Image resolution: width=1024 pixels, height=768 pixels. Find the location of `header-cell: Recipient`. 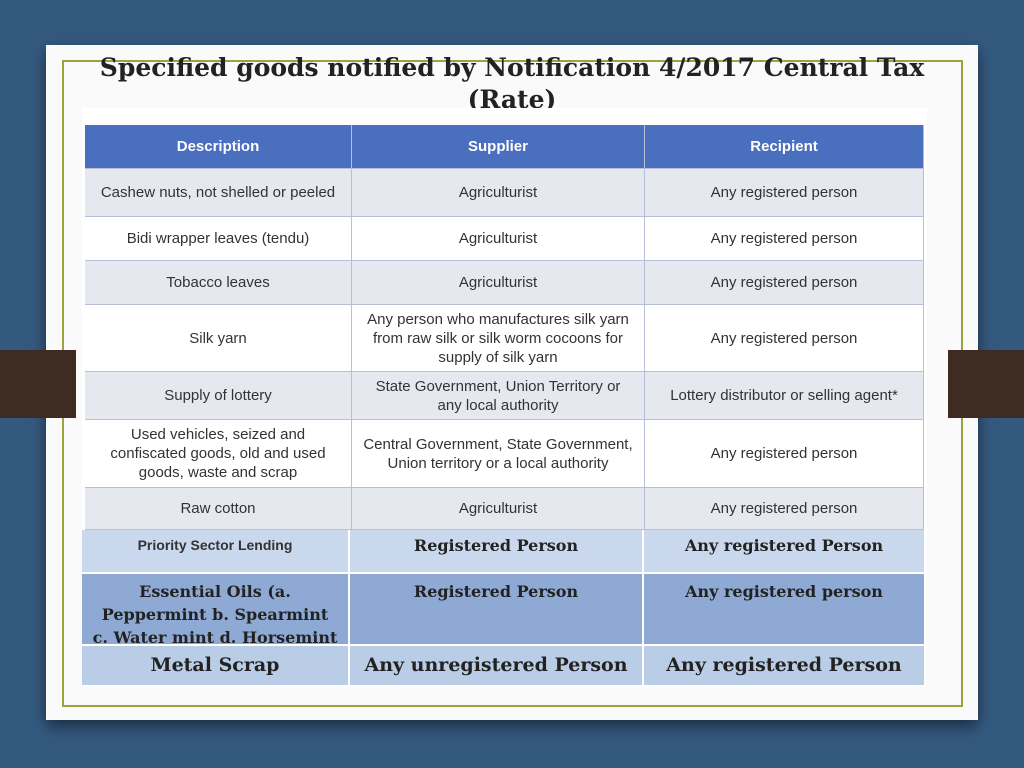

header-cell: Recipient is located at coordinates (784, 147).